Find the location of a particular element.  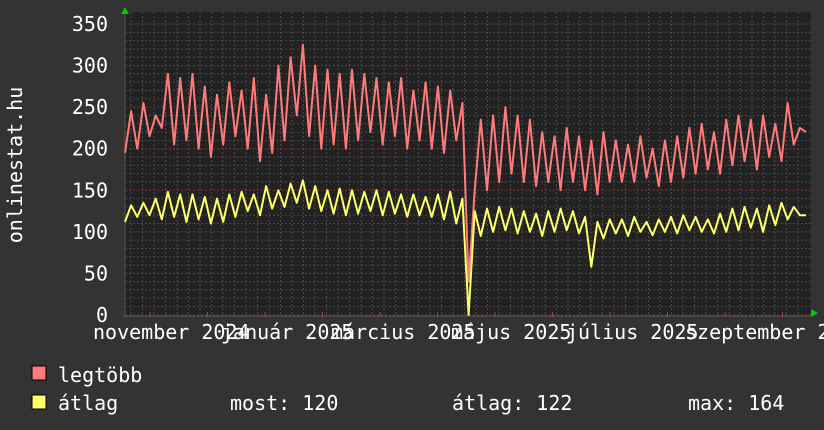

x-tick-label: március 2025 is located at coordinates (403, 332).